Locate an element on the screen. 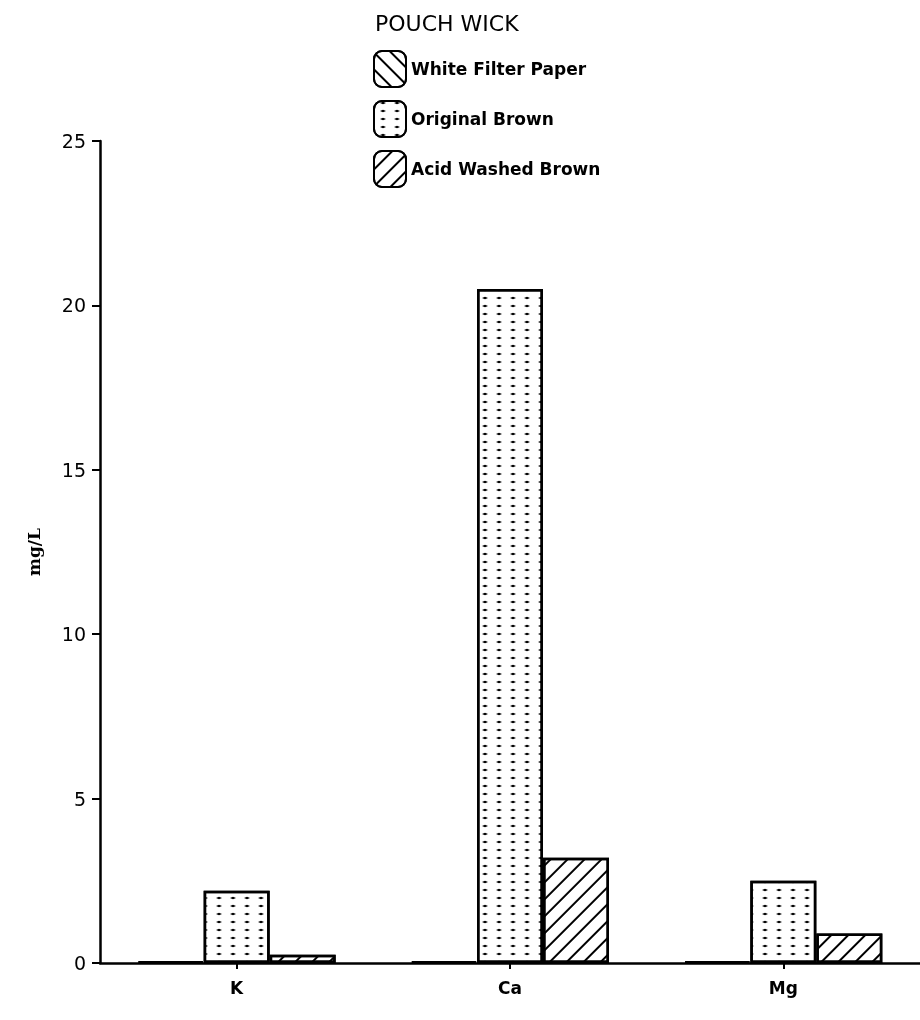 This screenshot has height=1020, width=920. y-tick-label: 0 is located at coordinates (79, 963).